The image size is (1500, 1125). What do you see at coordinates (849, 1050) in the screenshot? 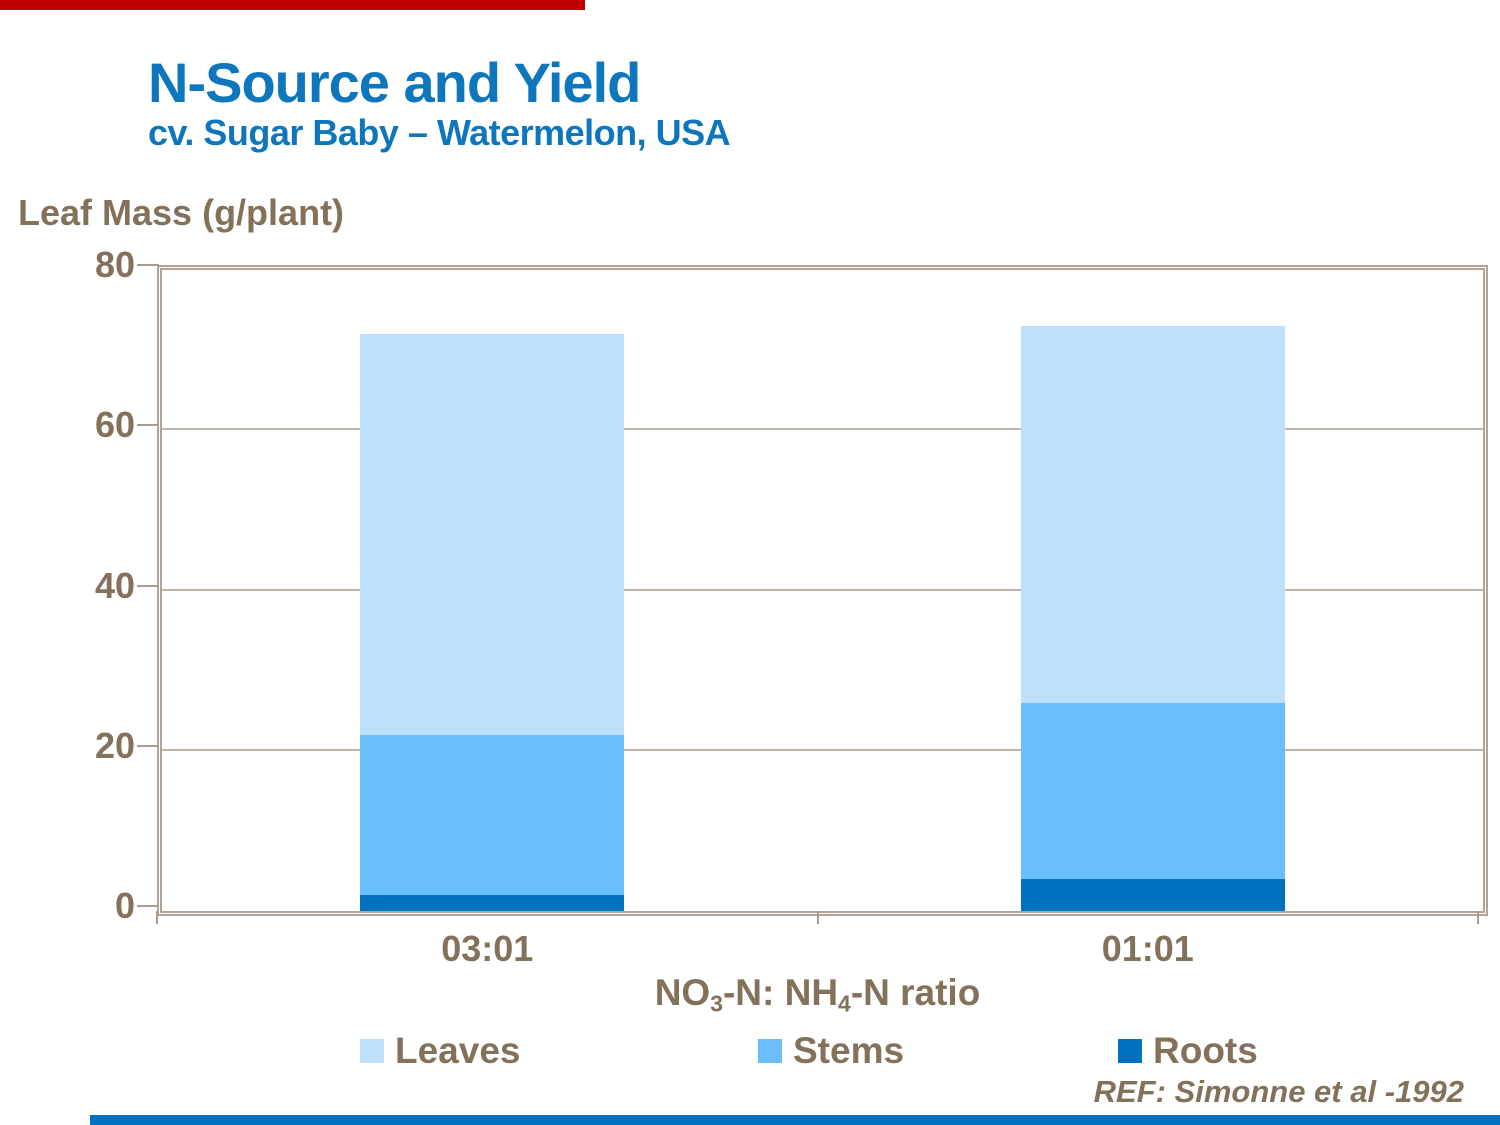
I see `legend-label-stems: Stems` at bounding box center [849, 1050].